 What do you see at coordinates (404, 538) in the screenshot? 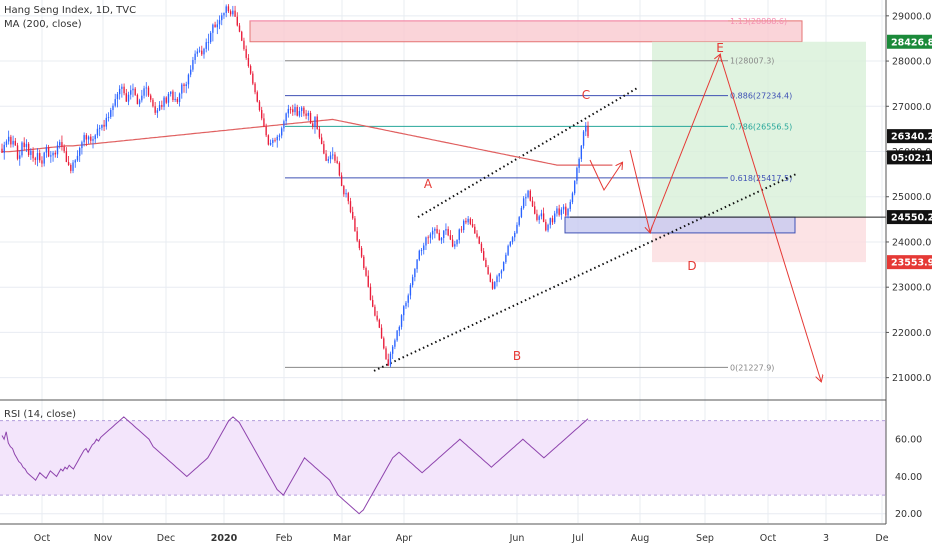
I see `time-tick-label: Apr` at bounding box center [404, 538].